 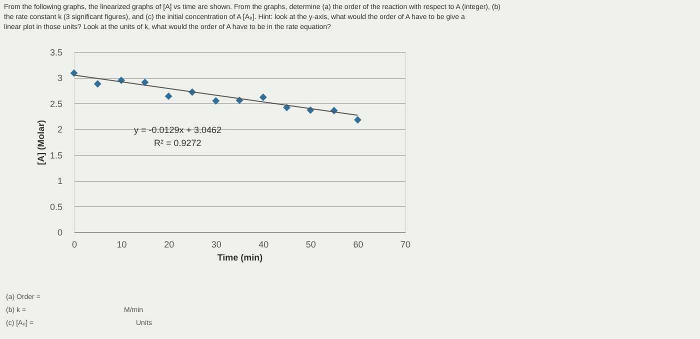 What do you see at coordinates (405, 245) in the screenshot?
I see `x-tick-label: 70` at bounding box center [405, 245].